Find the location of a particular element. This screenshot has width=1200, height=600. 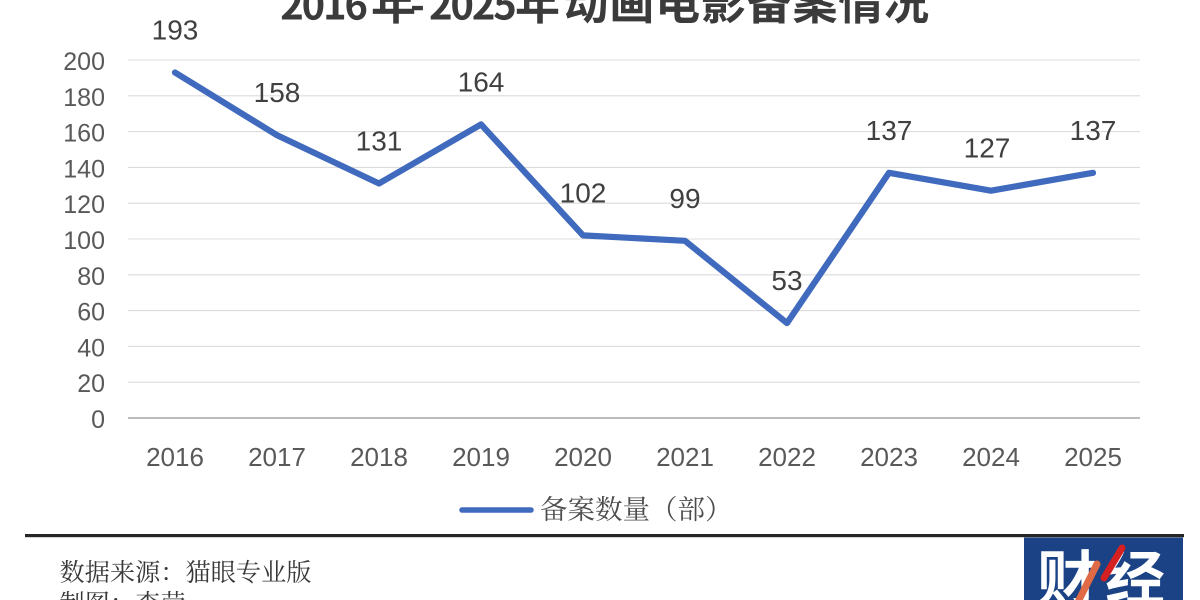

svg-text: 160 is located at coordinates (84, 134).